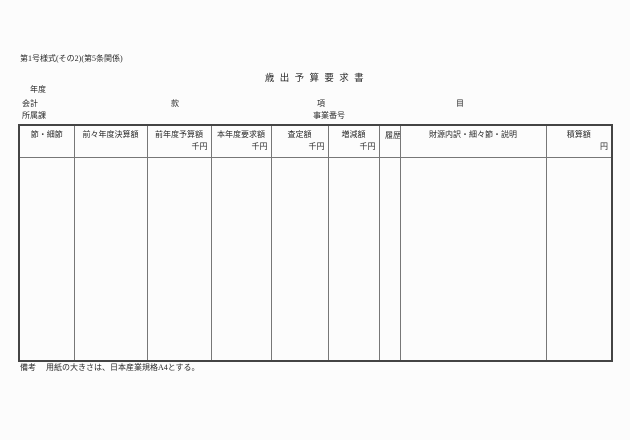  What do you see at coordinates (389, 141) in the screenshot?
I see `header-cell-history: 履歴` at bounding box center [389, 141].